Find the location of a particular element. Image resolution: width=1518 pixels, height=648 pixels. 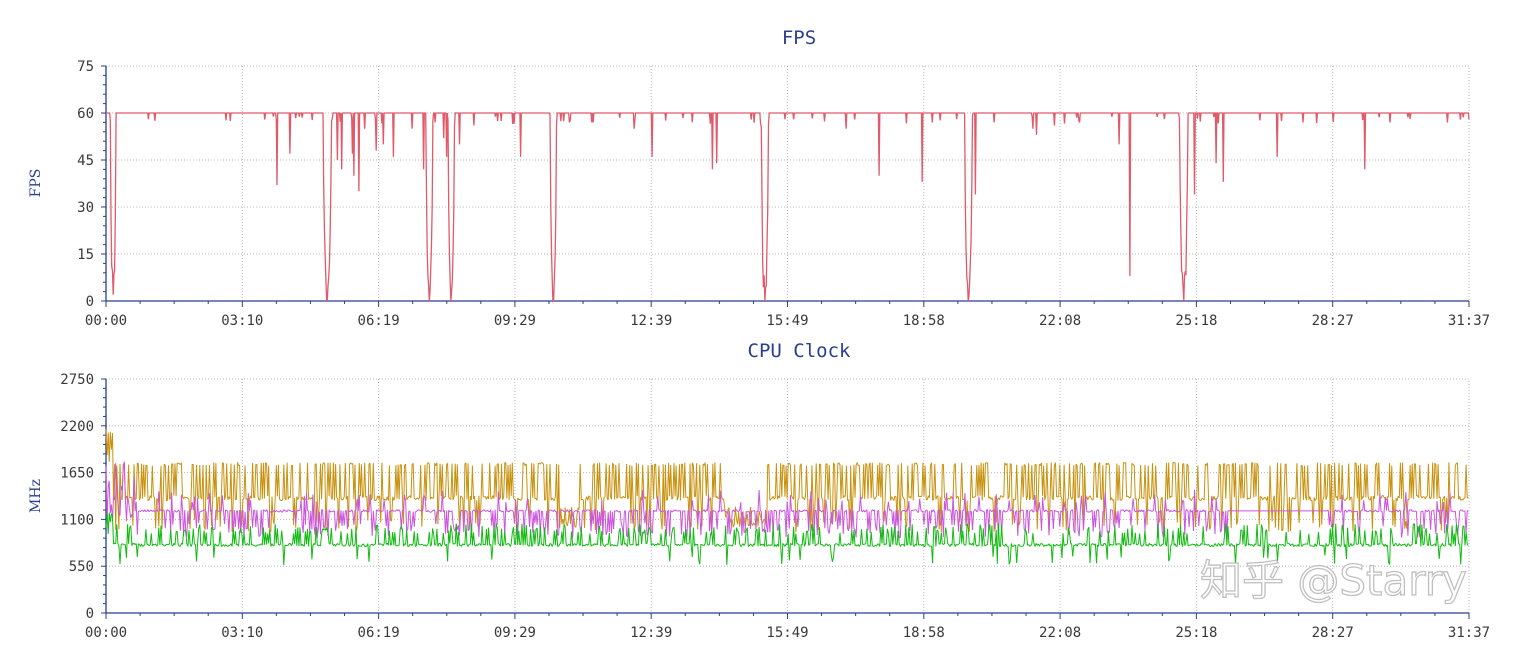

fps-y-tick-label: 45 is located at coordinates (85, 161).